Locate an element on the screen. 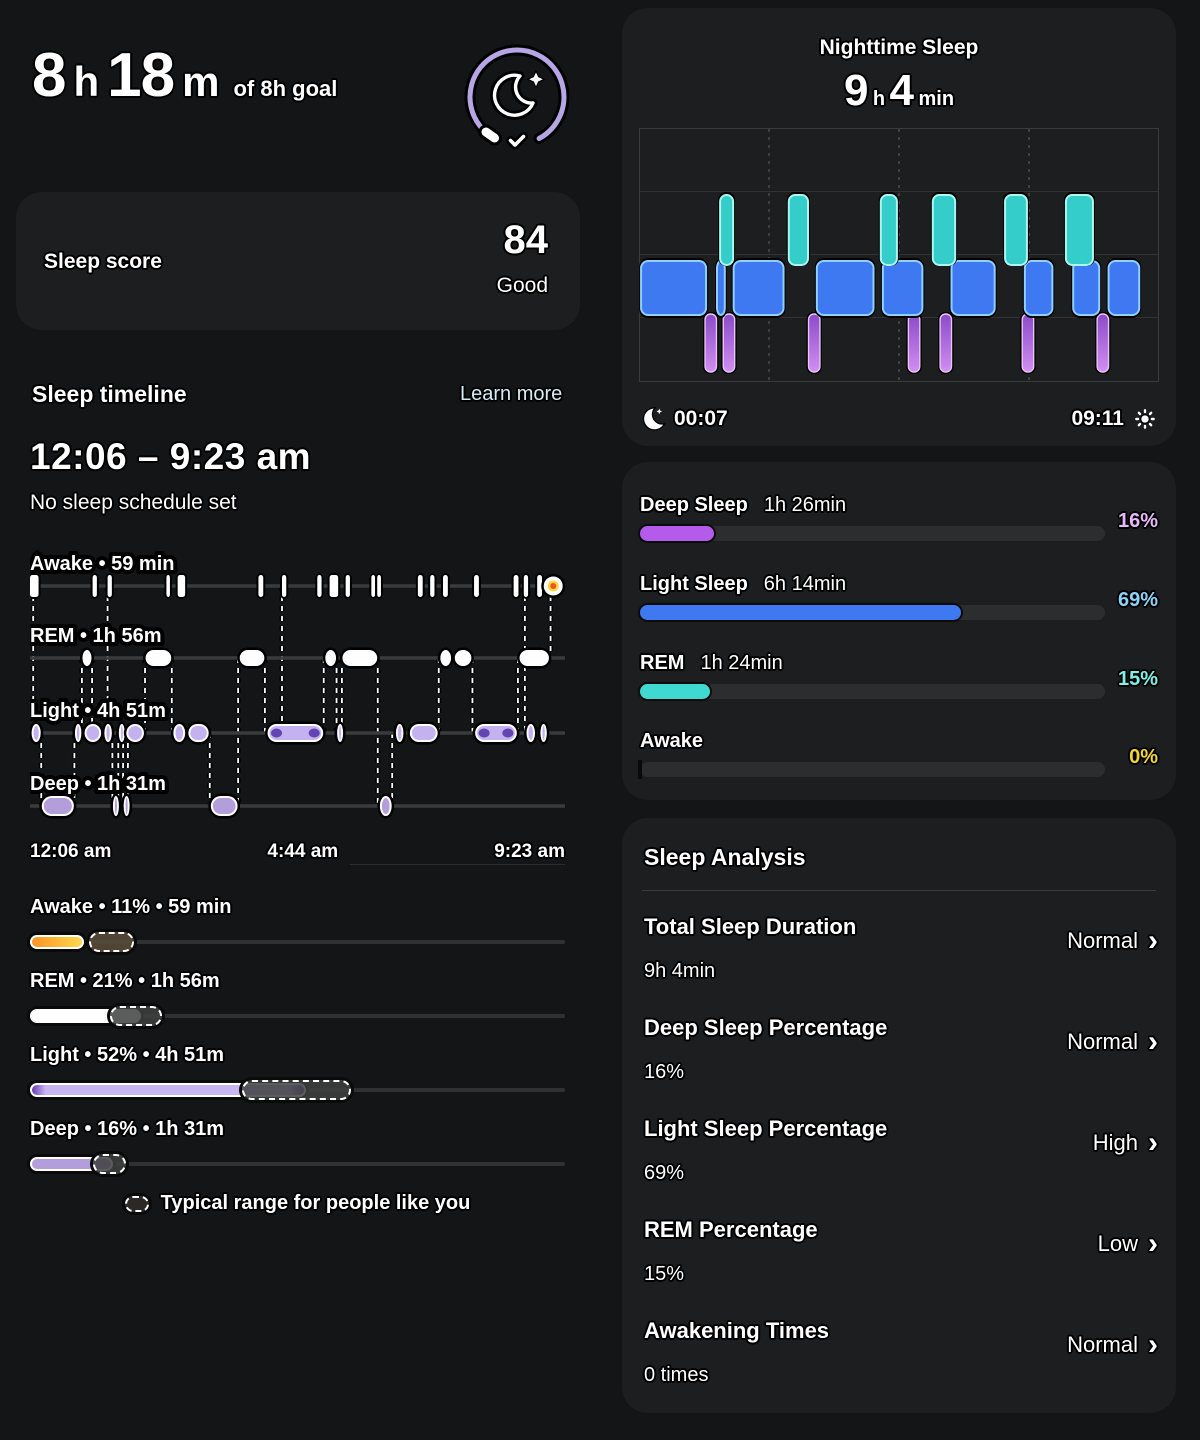  stage-rem-track is located at coordinates (872, 691).